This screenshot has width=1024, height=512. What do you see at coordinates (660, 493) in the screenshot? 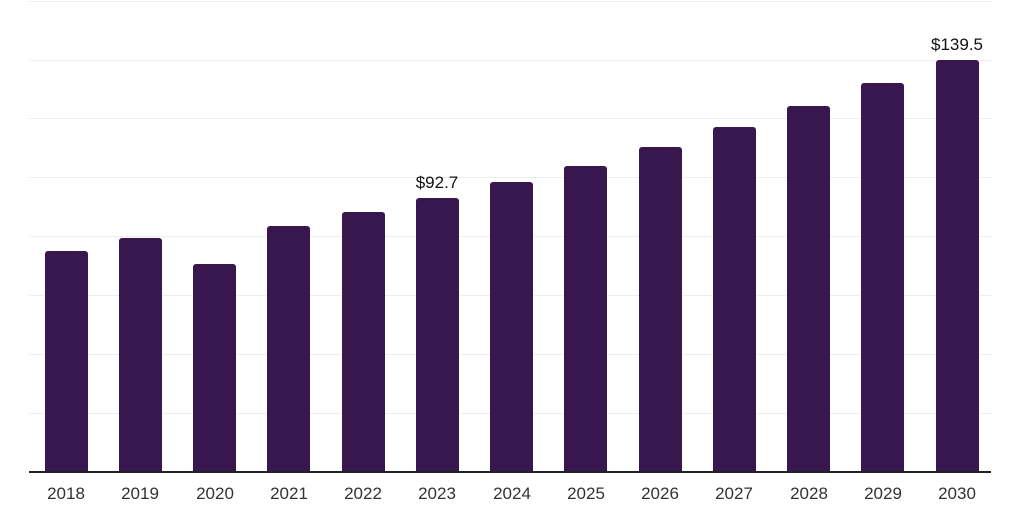
I see `x-tick-2026: 2026` at bounding box center [660, 493].